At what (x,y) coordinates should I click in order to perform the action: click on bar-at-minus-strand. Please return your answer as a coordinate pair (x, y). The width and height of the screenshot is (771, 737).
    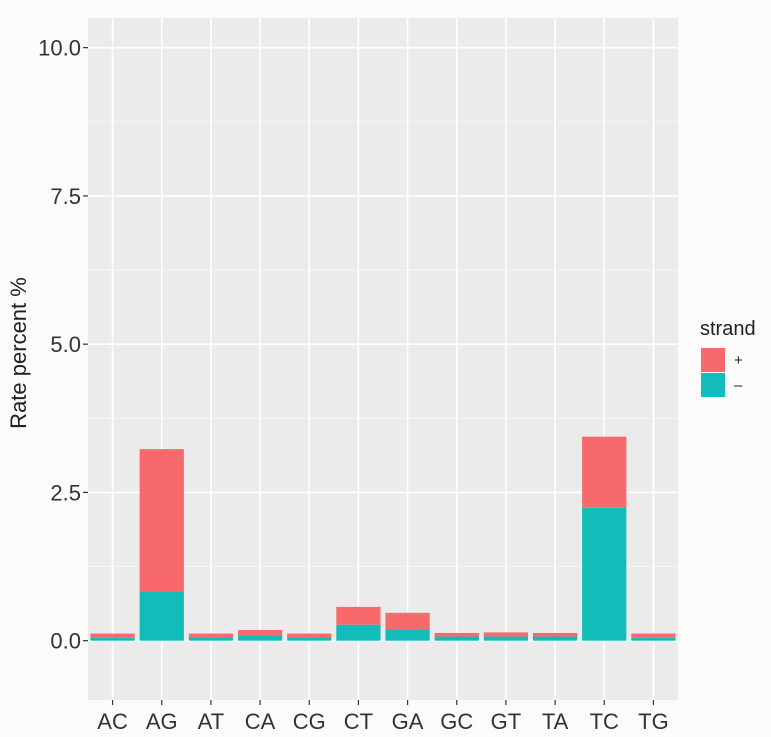
    Looking at the image, I should click on (211, 639).